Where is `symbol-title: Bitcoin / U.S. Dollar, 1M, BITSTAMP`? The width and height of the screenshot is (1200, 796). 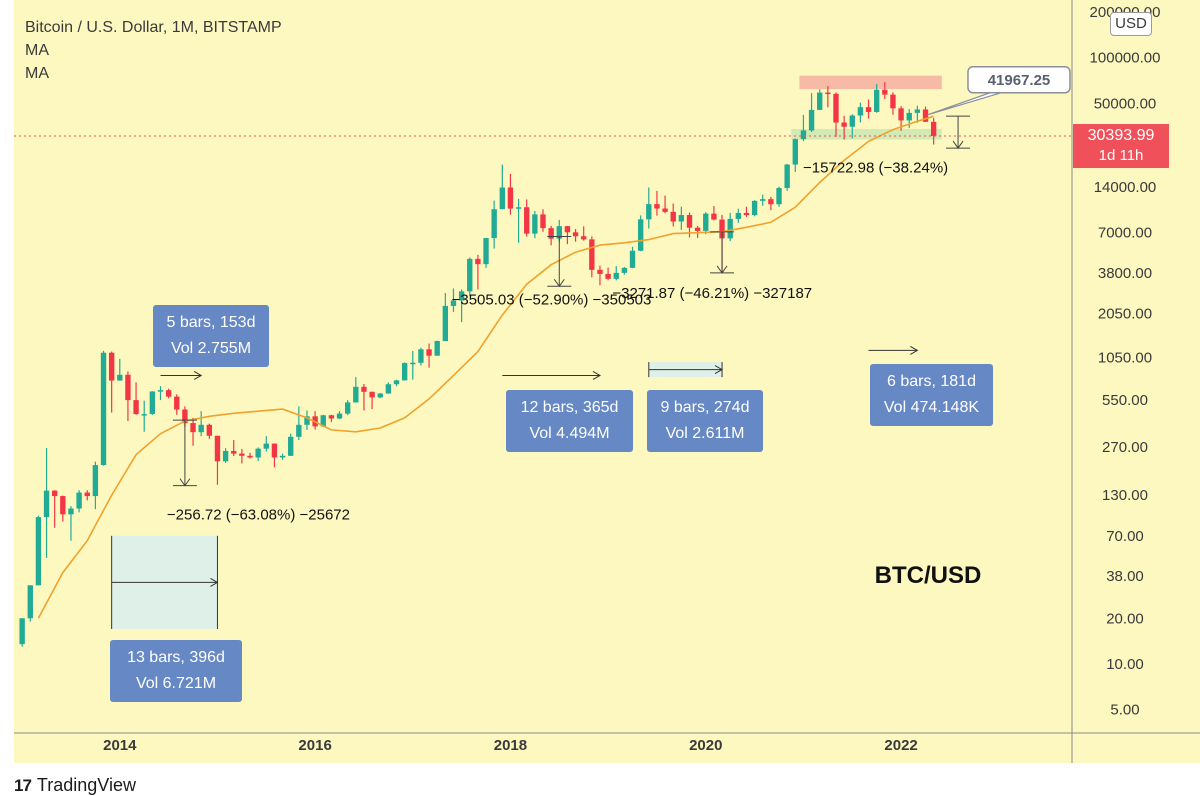
symbol-title: Bitcoin / U.S. Dollar, 1M, BITSTAMP is located at coordinates (153, 27).